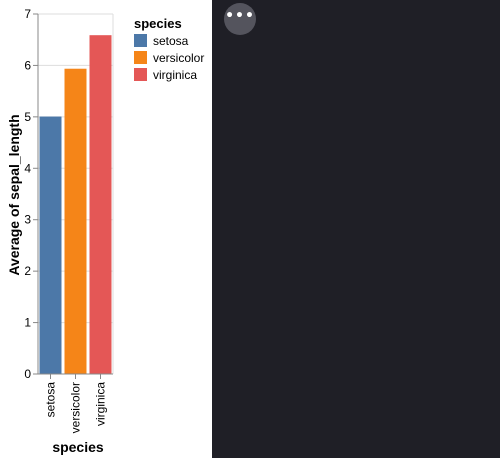 The width and height of the screenshot is (500, 458). What do you see at coordinates (76, 407) in the screenshot?
I see `x-tick-label: versicolor` at bounding box center [76, 407].